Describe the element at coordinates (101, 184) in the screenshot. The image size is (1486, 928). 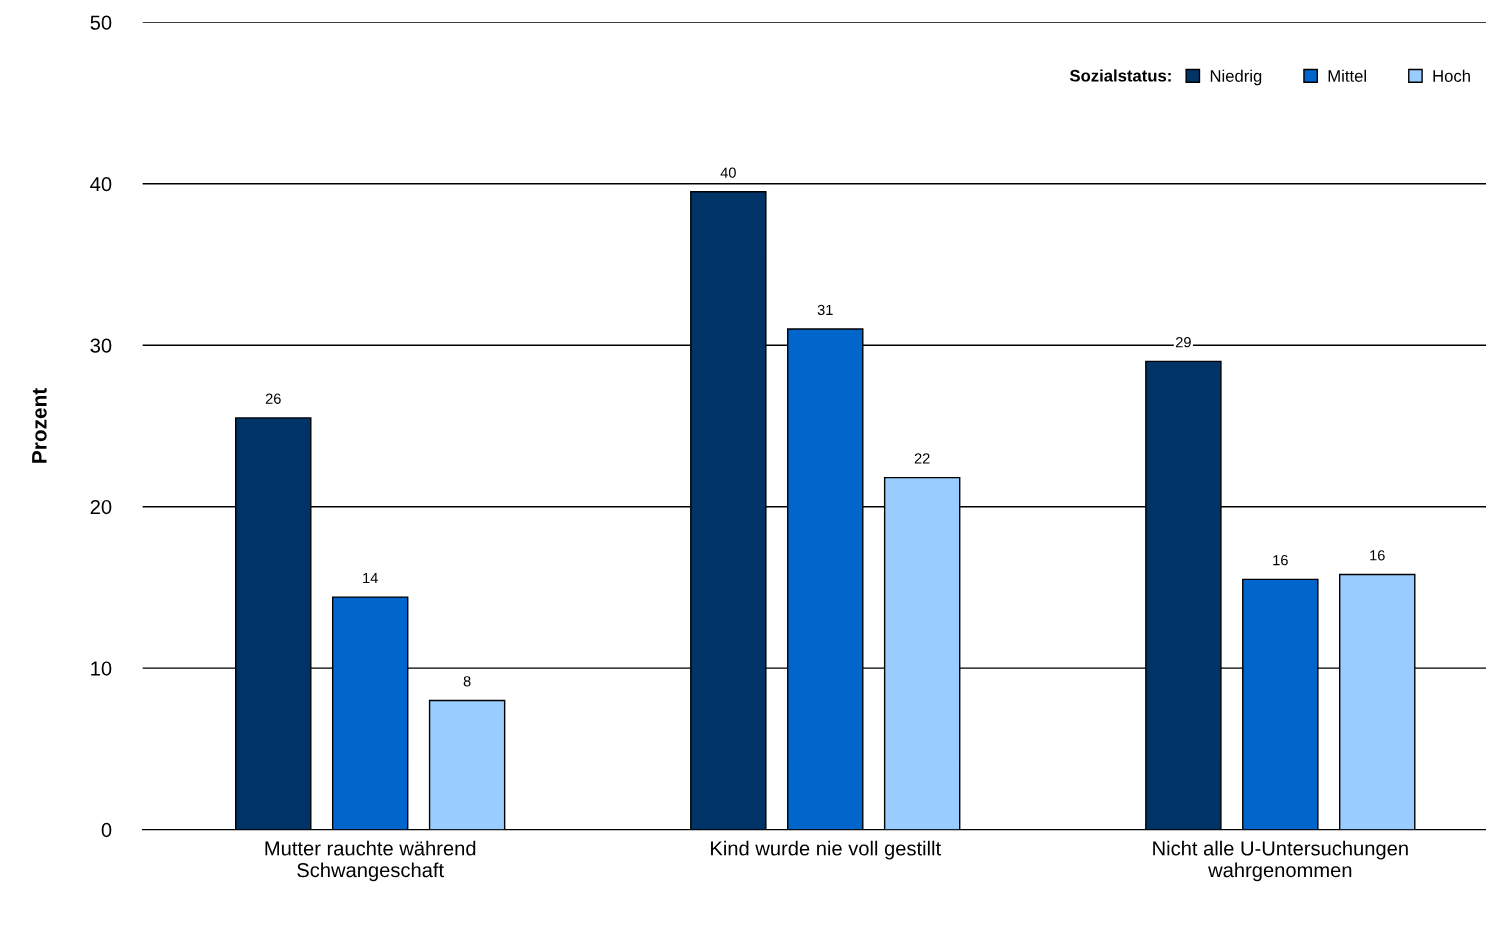
I see `y-tick-label: 40` at that location.